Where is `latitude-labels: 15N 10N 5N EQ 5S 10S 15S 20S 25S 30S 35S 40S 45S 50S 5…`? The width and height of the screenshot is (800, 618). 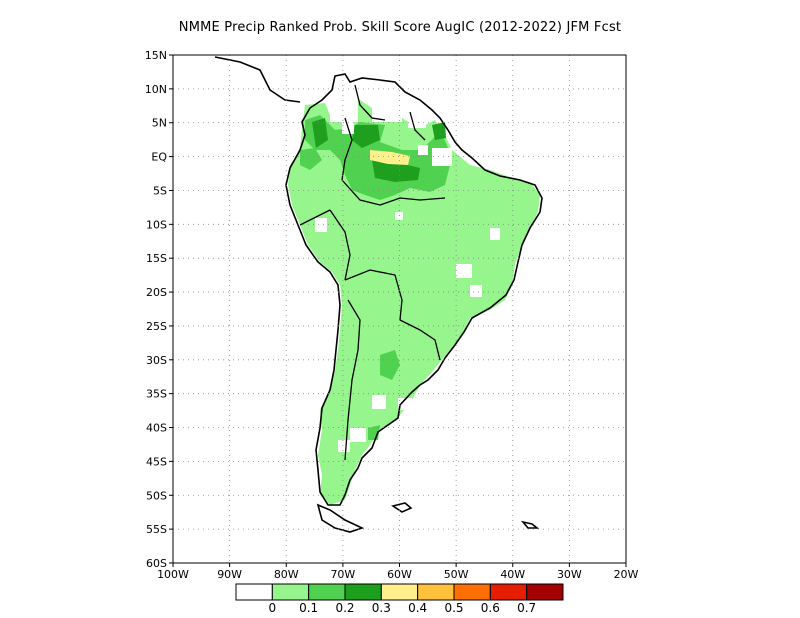 latitude-labels: 15N 10N 5N EQ 5S 10S 15S 20S 25S 30S 35S 40S 45S 50S 5… is located at coordinates (156, 309).